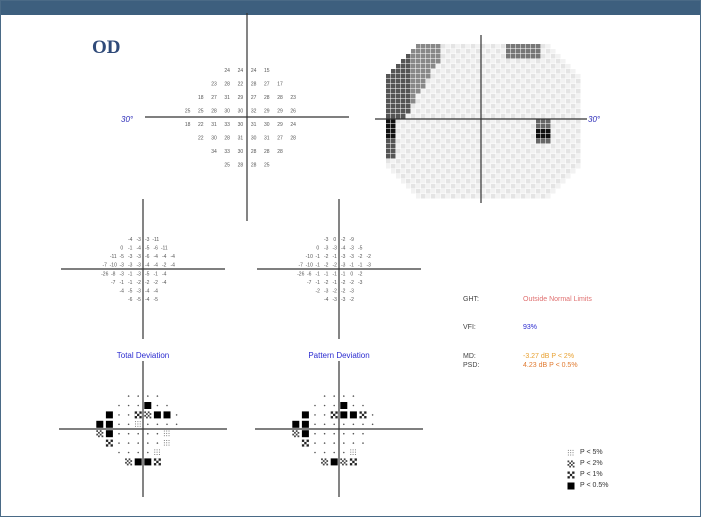 The image size is (701, 517). I want to click on legend-label: P < 0.5%, so click(594, 485).